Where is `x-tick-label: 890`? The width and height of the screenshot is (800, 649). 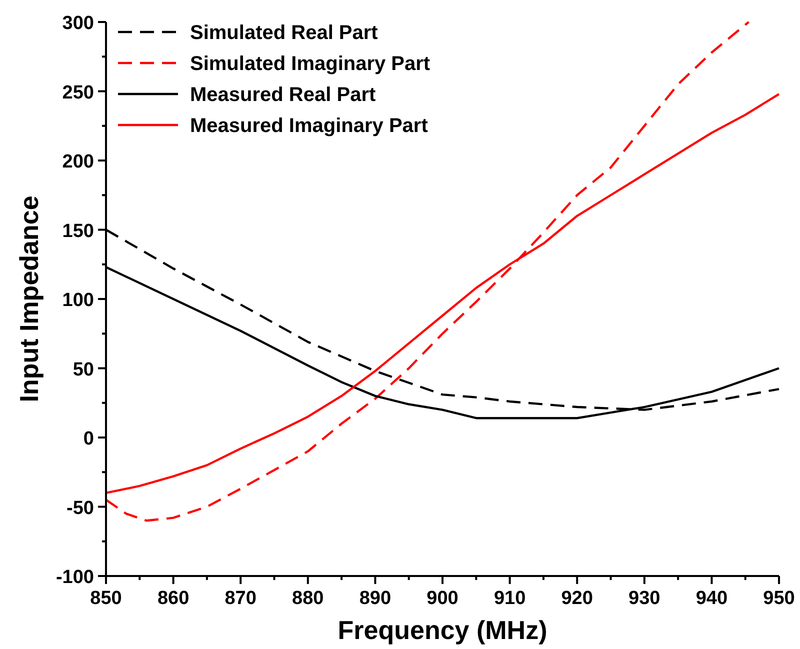 x-tick-label: 890 is located at coordinates (375, 598).